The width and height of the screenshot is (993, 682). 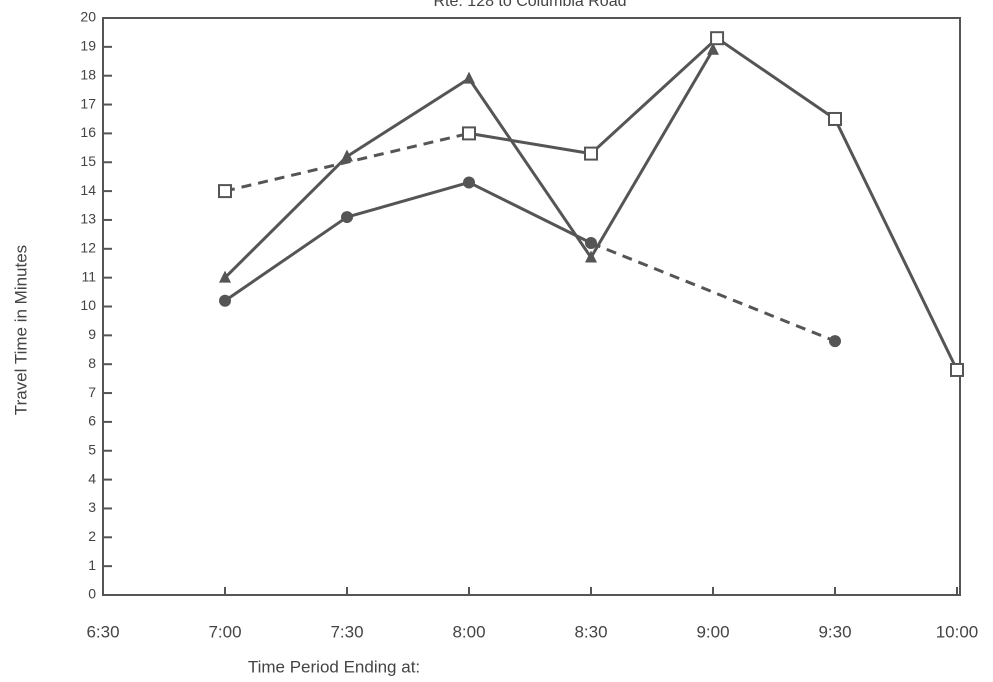 What do you see at coordinates (20, 330) in the screenshot?
I see `y-axis-label: Travel Time in Minutes` at bounding box center [20, 330].